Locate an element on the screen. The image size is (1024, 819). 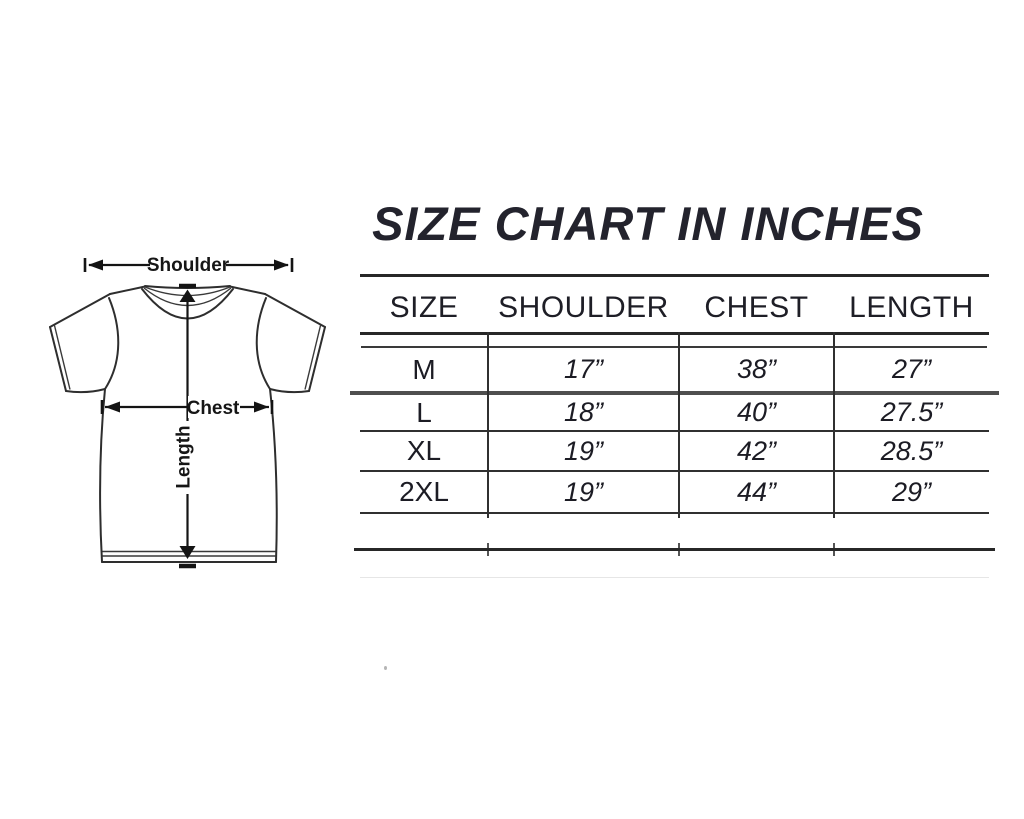
length-dimension-label: Length is located at coordinates (184, 456).